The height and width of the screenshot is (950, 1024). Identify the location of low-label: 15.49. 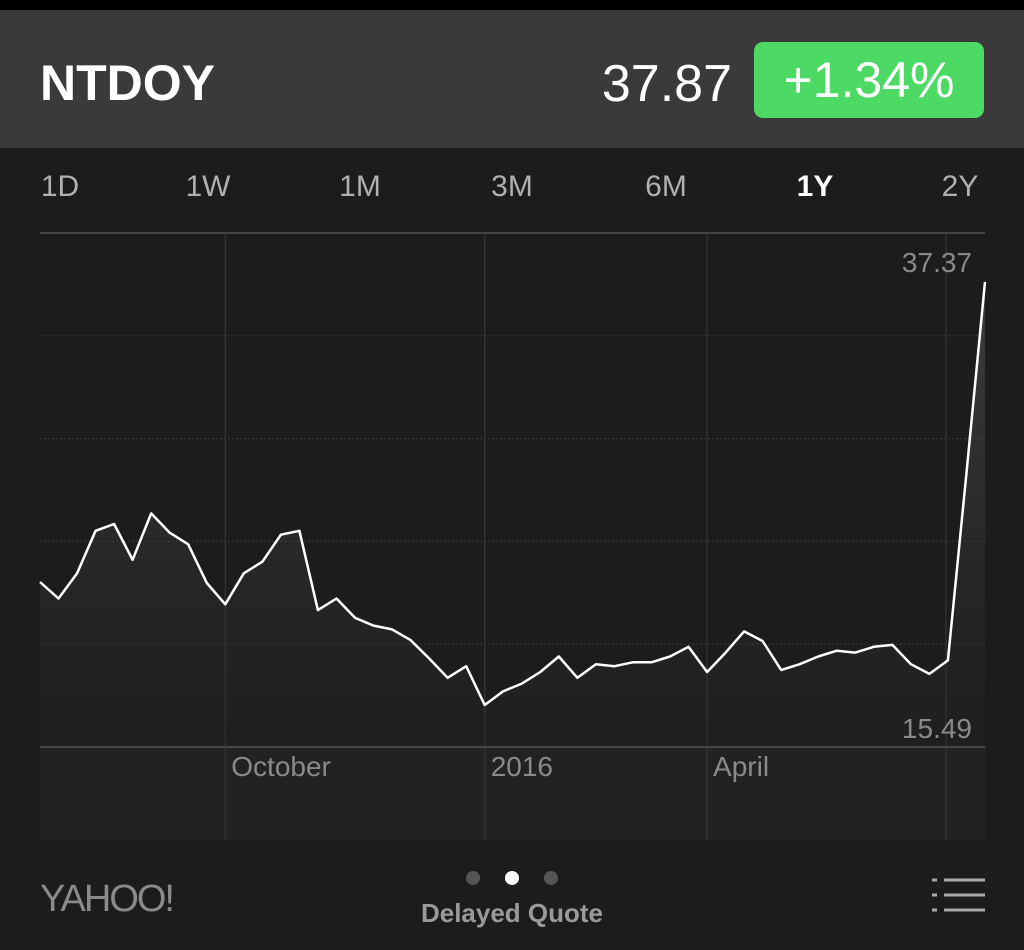
(937, 728).